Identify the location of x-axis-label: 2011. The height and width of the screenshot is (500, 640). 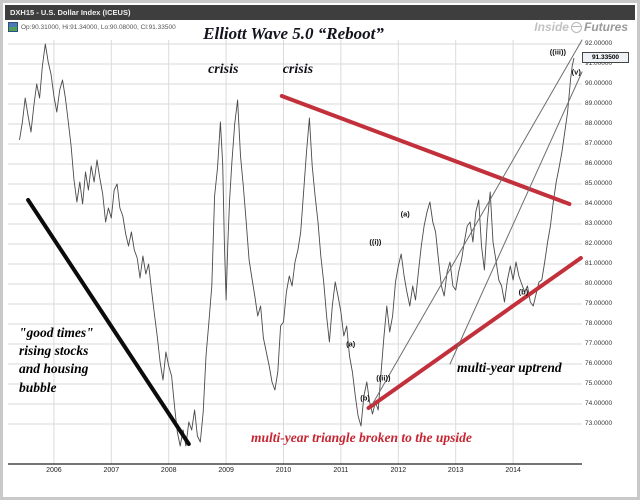
(341, 470).